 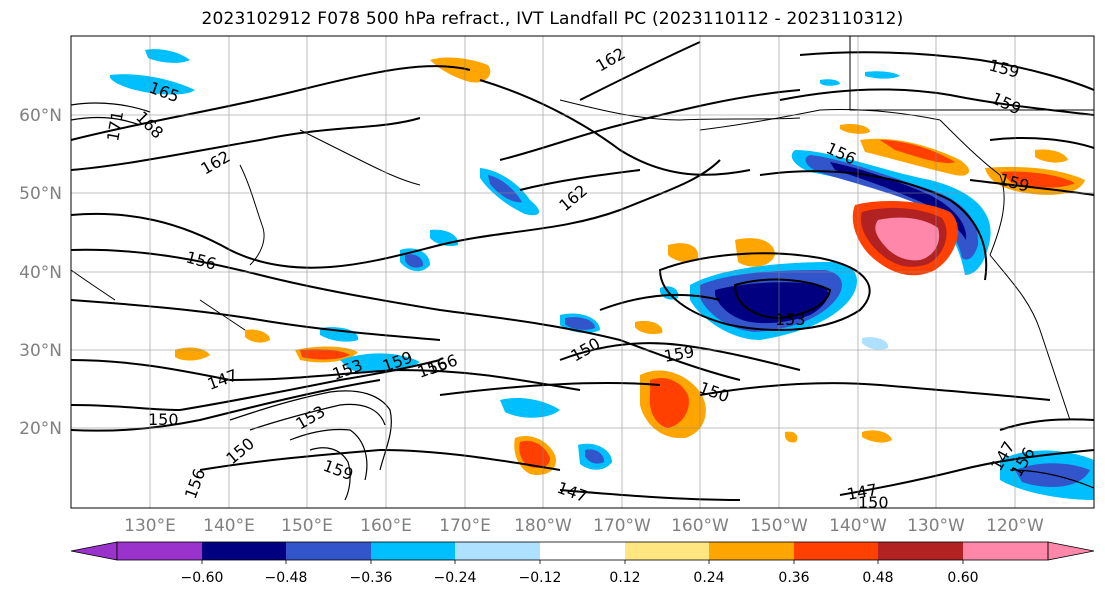 I want to click on lat-label: 50°N, so click(x=40, y=194).